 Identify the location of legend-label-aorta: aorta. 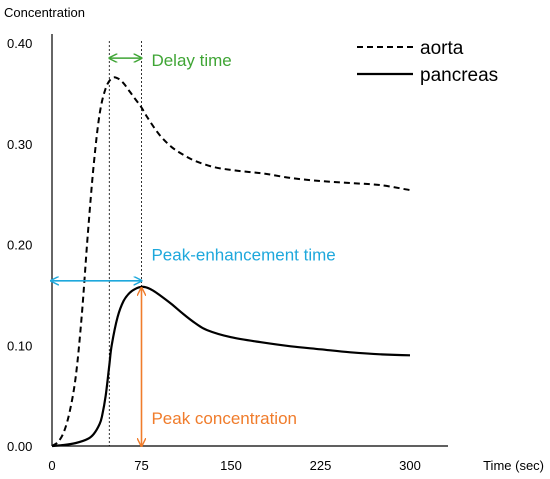
(442, 48).